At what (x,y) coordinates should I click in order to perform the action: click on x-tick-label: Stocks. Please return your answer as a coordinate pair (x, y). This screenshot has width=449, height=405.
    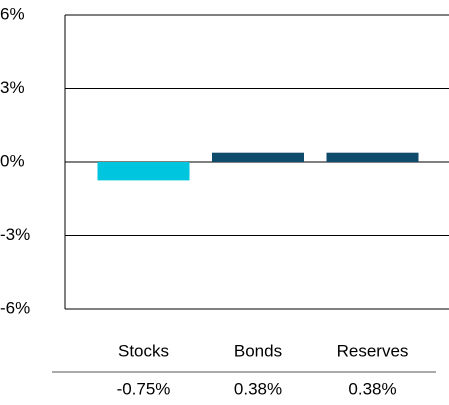
    Looking at the image, I should click on (143, 350).